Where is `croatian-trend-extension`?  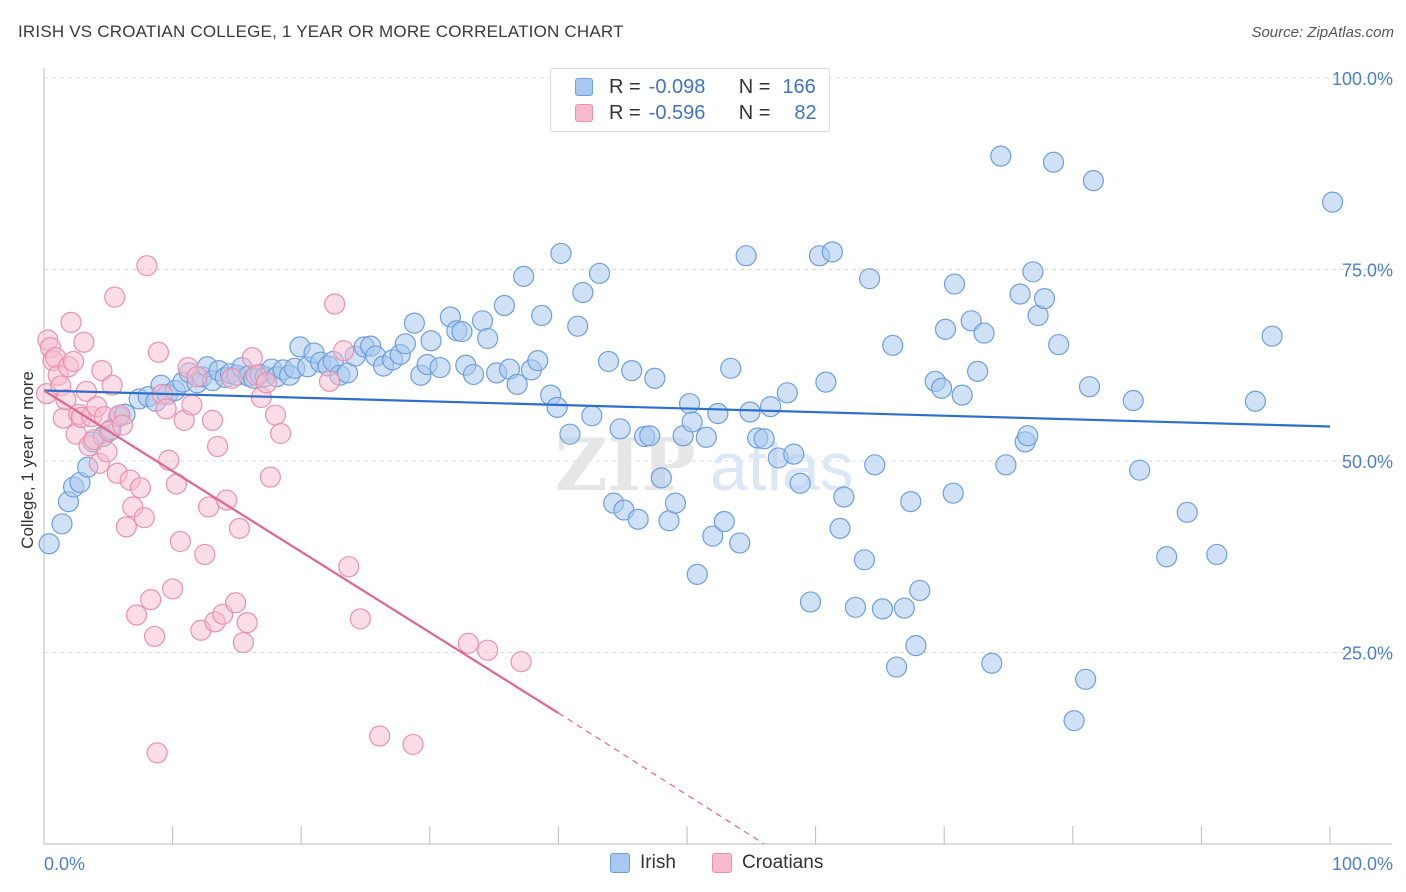 croatian-trend-extension is located at coordinates (661, 778).